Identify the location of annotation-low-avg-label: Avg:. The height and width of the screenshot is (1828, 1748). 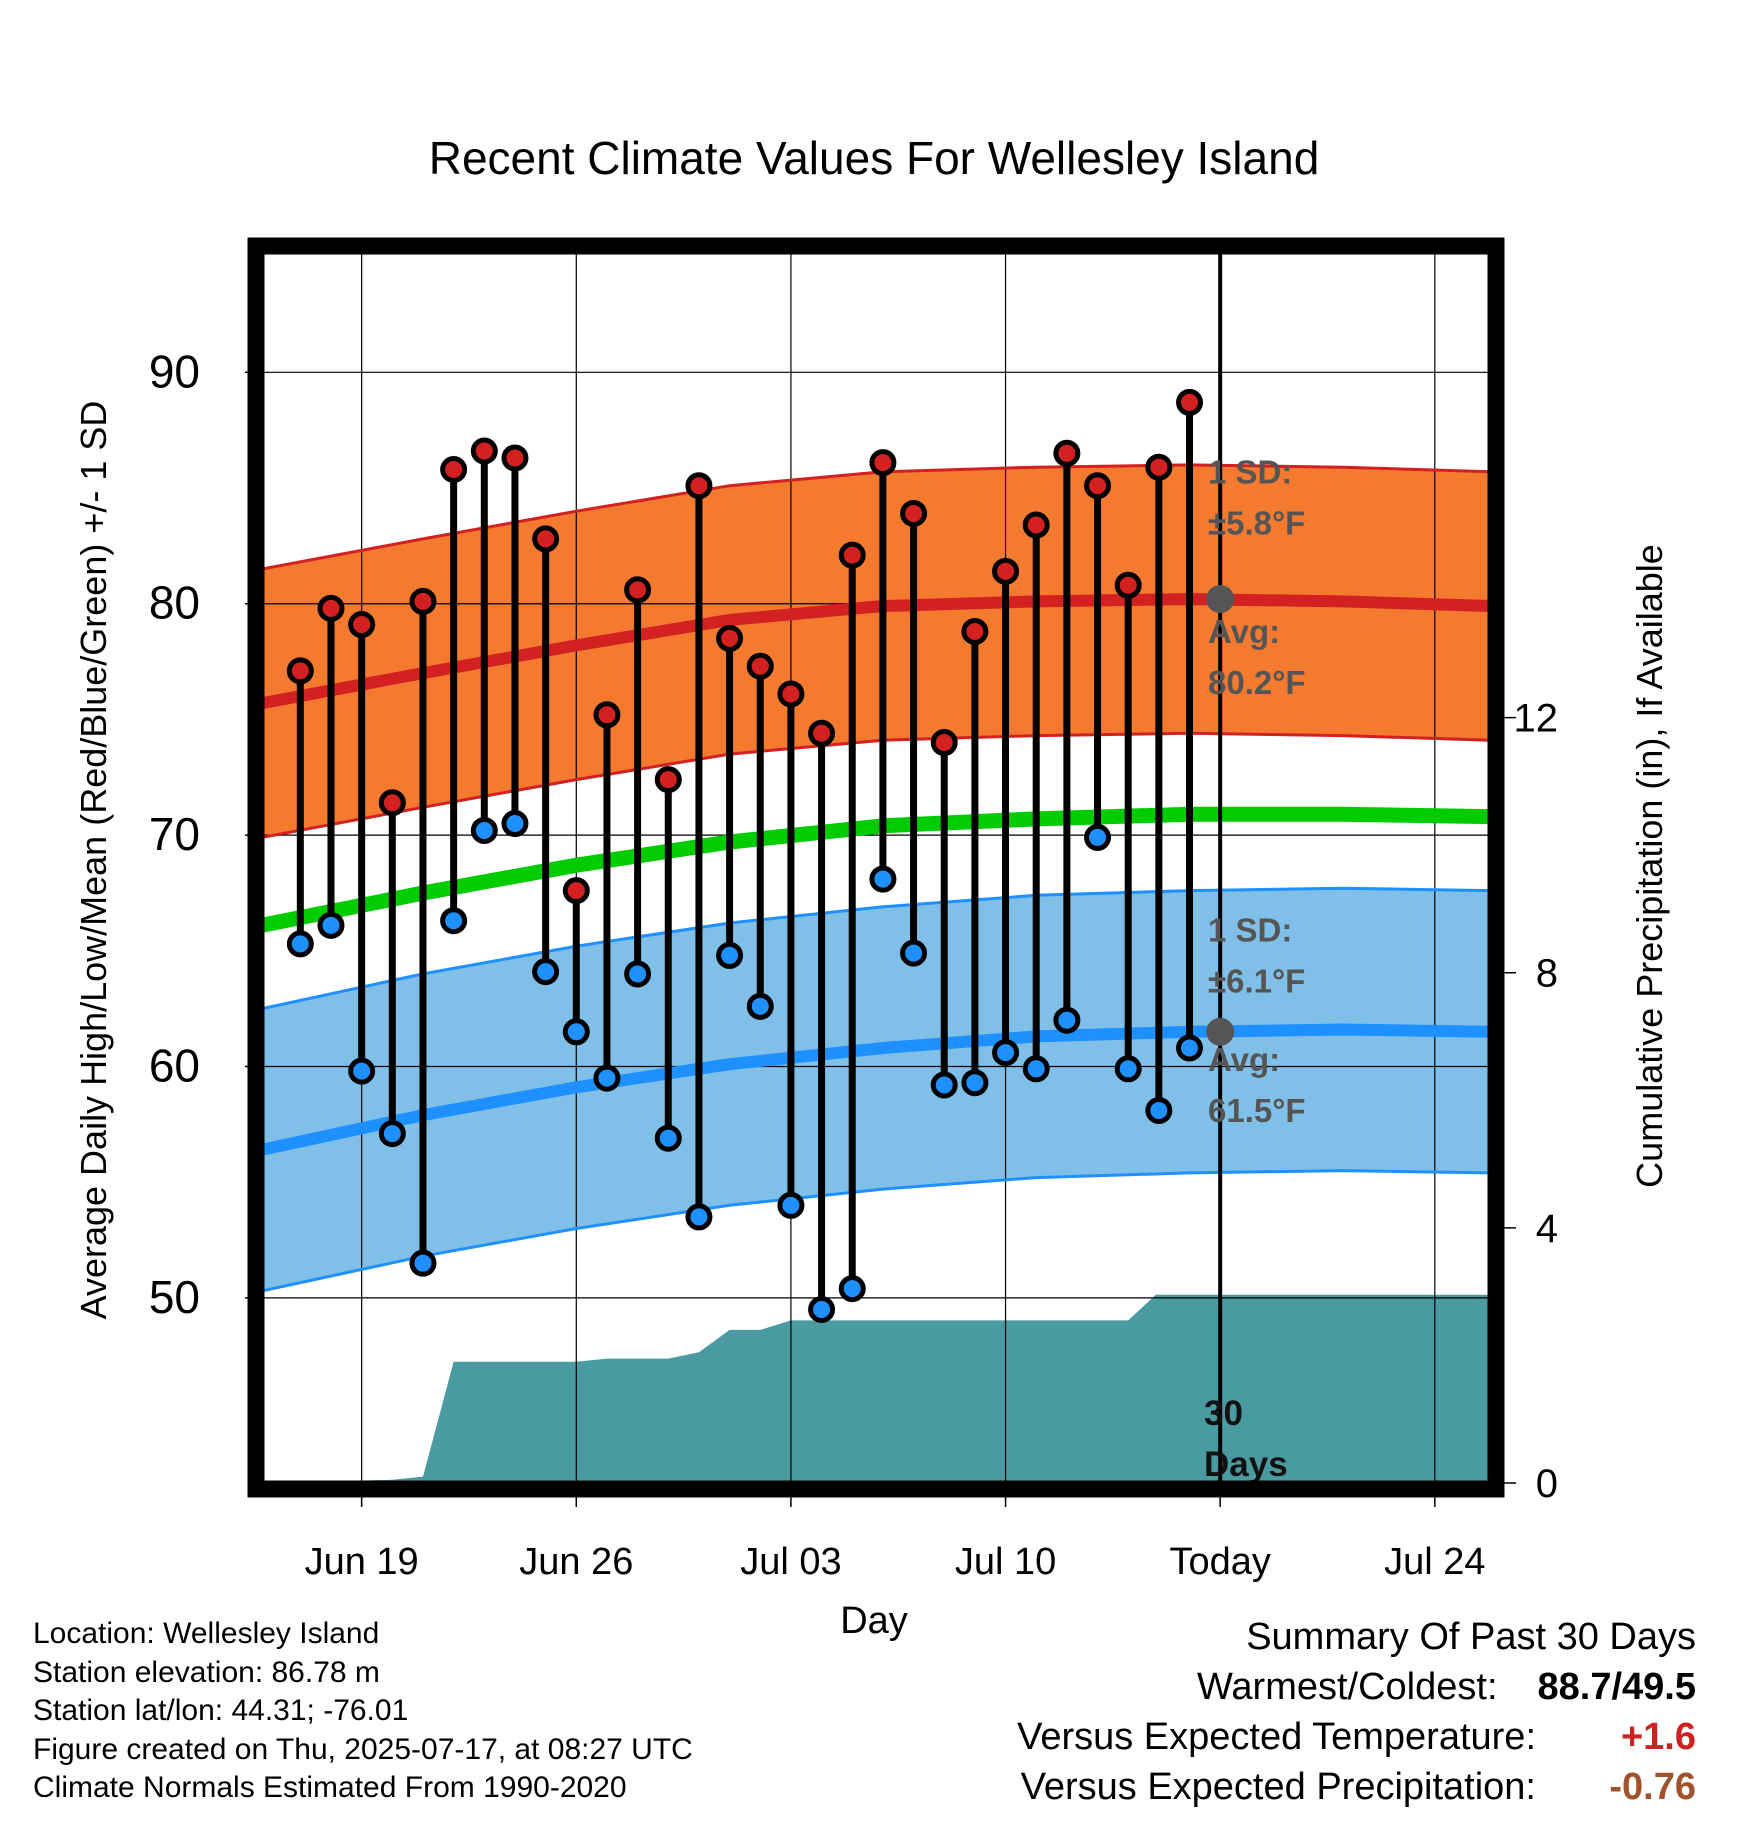
(1244, 1059).